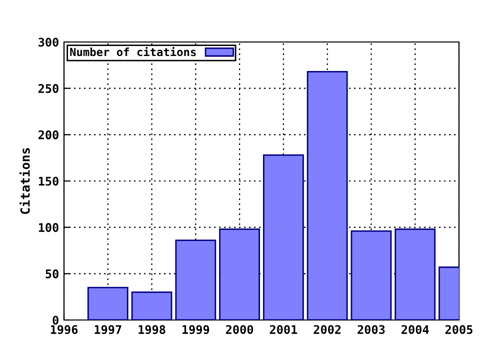 This screenshot has width=480, height=350. Describe the element at coordinates (371, 329) in the screenshot. I see `x-tick-label: 2003` at that location.